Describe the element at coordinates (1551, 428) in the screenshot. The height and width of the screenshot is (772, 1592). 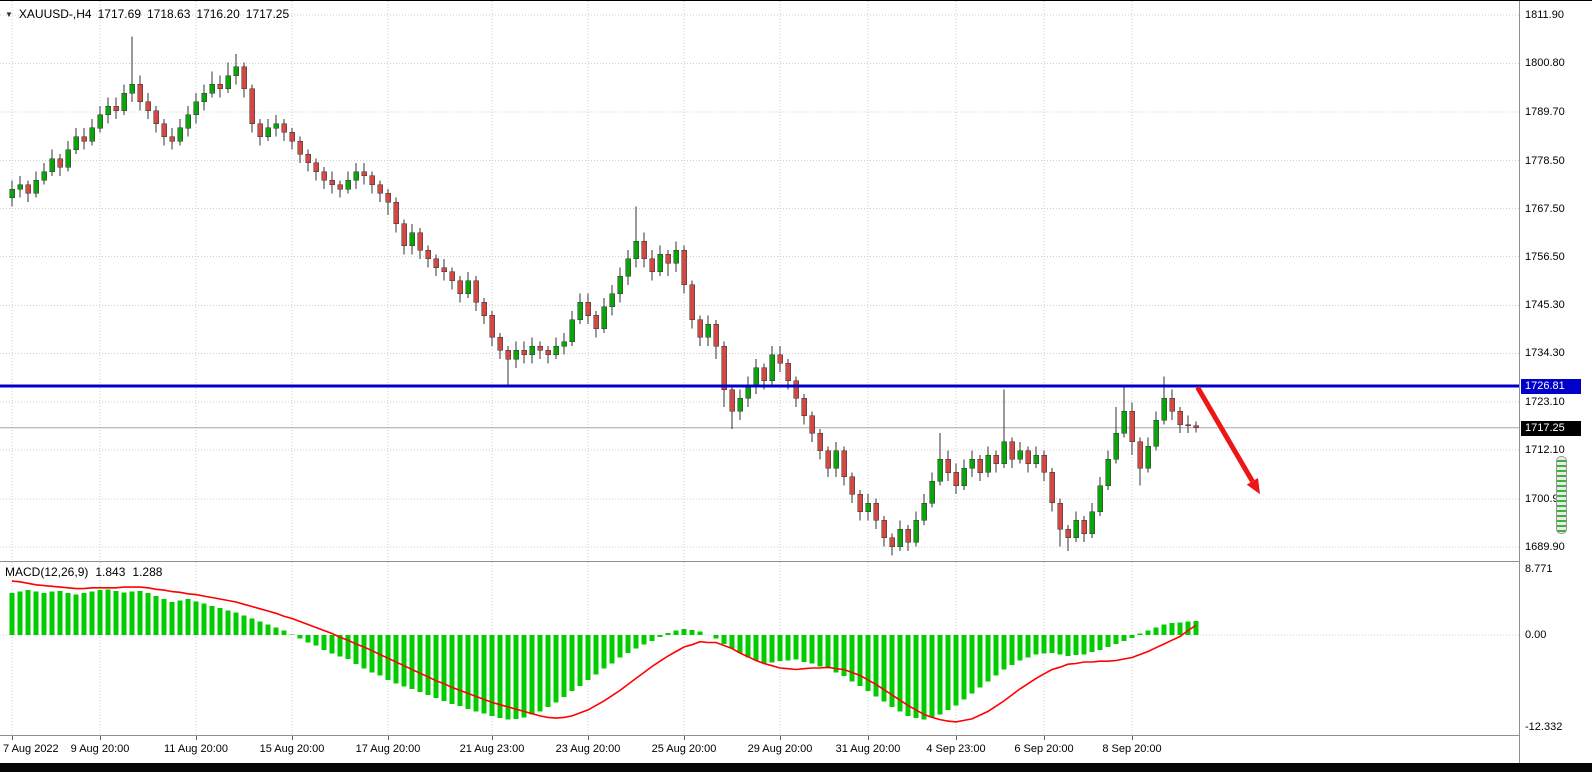
I see `current-price-tag: 1717.25` at that location.